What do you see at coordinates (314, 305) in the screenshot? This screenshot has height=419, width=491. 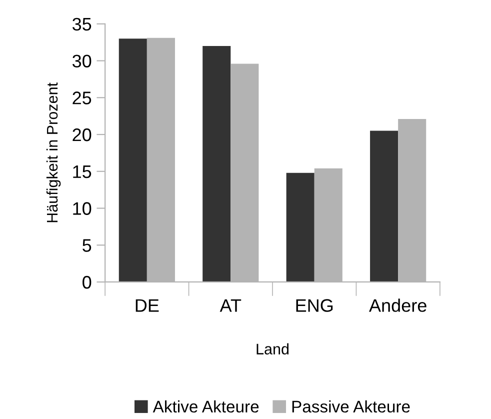 I see `x-tick-label: ENG` at bounding box center [314, 305].